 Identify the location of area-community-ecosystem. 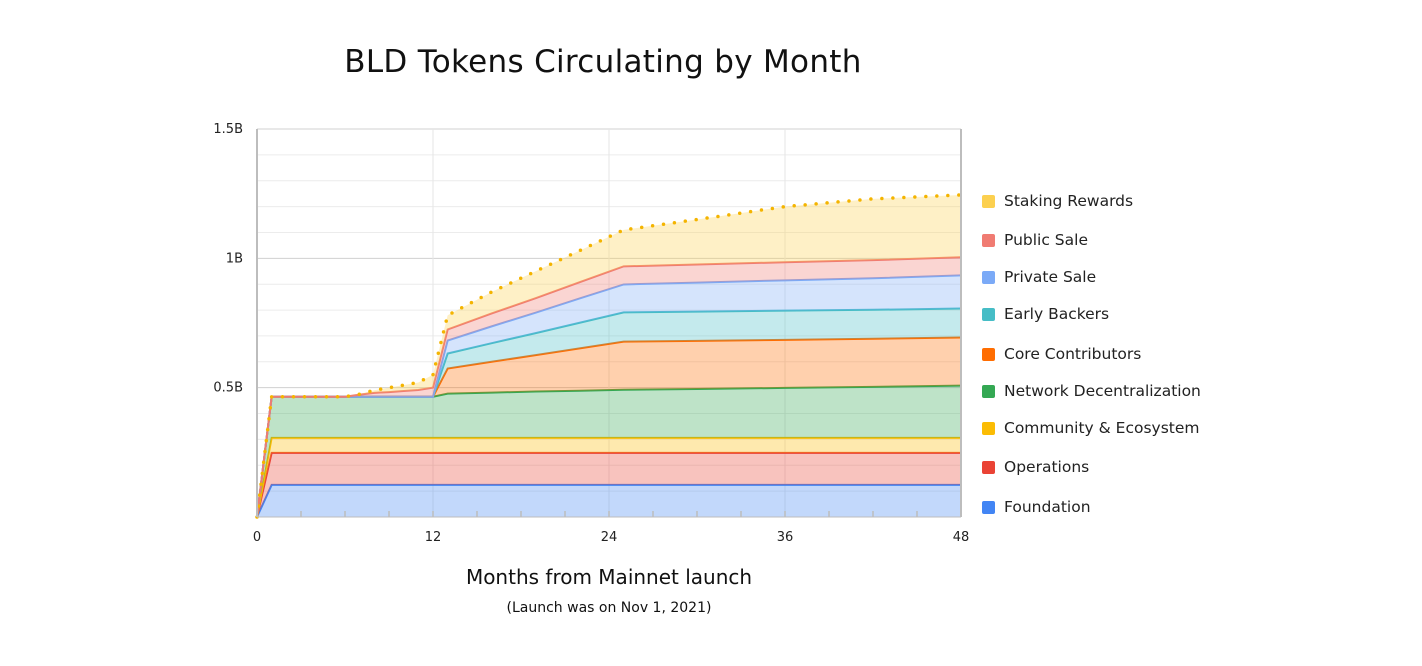
(609, 477).